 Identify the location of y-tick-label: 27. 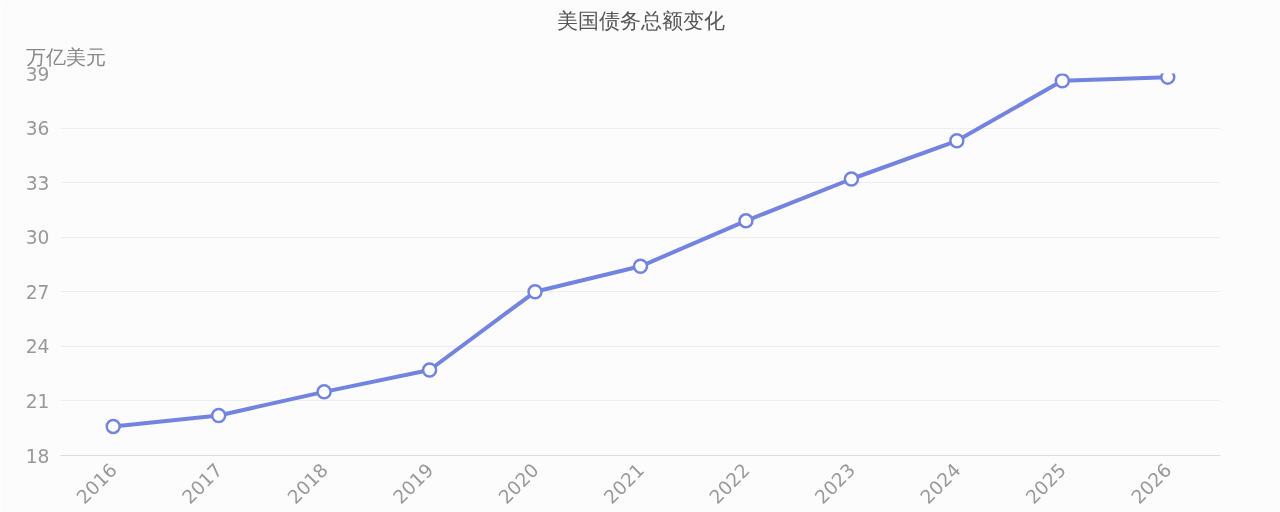
(37, 292).